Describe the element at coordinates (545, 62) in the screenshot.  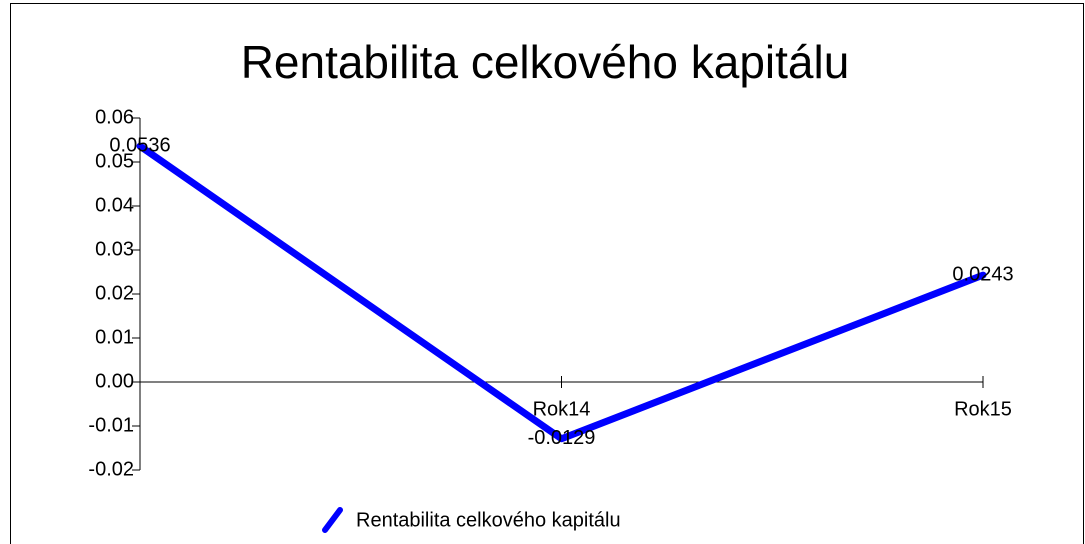
I see `chart-title: Rentabilita celkového kapitálu` at that location.